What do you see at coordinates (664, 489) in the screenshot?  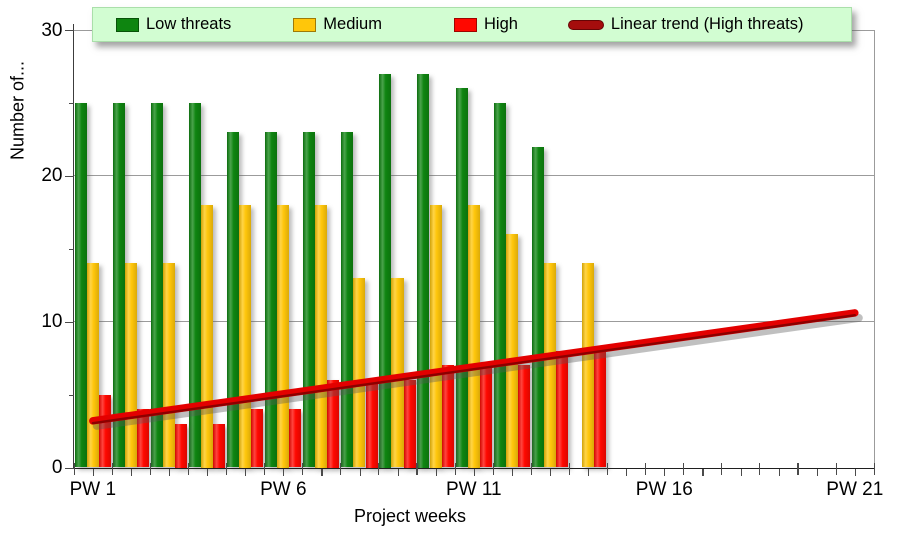 I see `x-tick-label: PW 16` at bounding box center [664, 489].